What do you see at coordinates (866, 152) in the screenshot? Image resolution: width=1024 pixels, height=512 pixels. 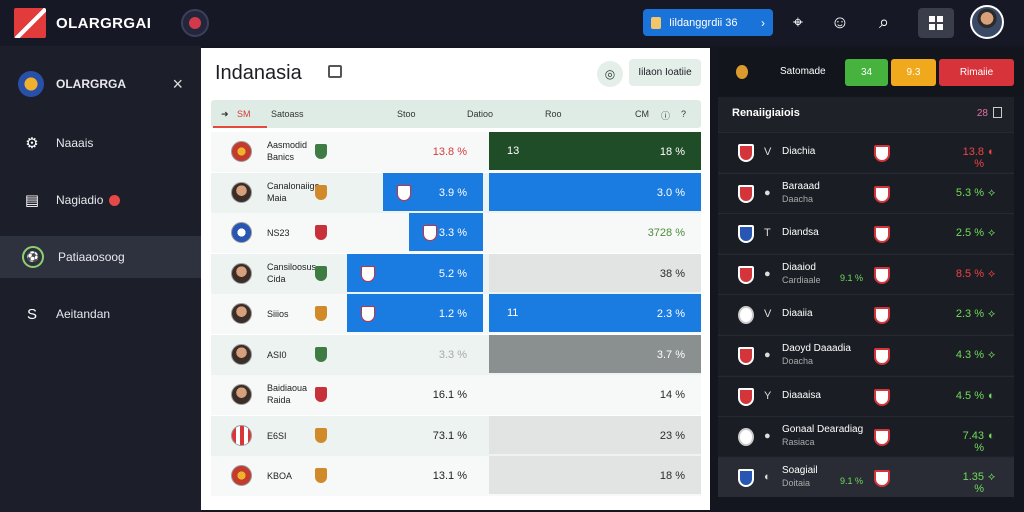 I see `list-item: V Diachia 13.8 % ◐` at bounding box center [866, 152].